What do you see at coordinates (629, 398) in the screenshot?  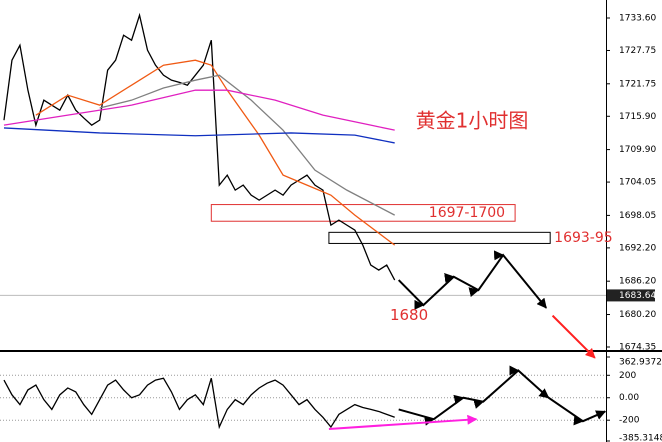 I see `y-tick-label: 0.00` at bounding box center [629, 398].